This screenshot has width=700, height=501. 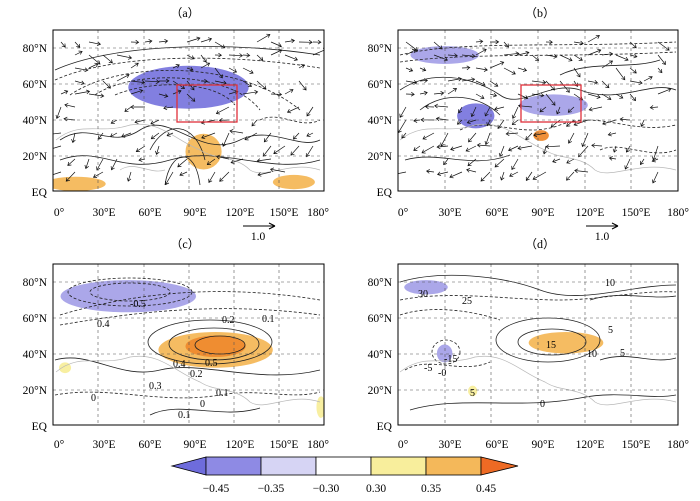 I want to click on panel-d-frame, so click(x=538, y=344).